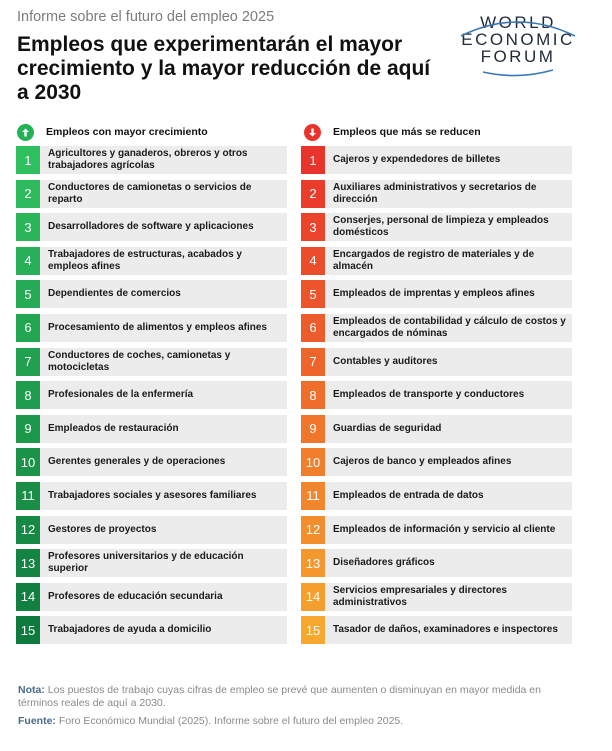  Describe the element at coordinates (28, 529) in the screenshot. I see `rank-badge: 12` at that location.